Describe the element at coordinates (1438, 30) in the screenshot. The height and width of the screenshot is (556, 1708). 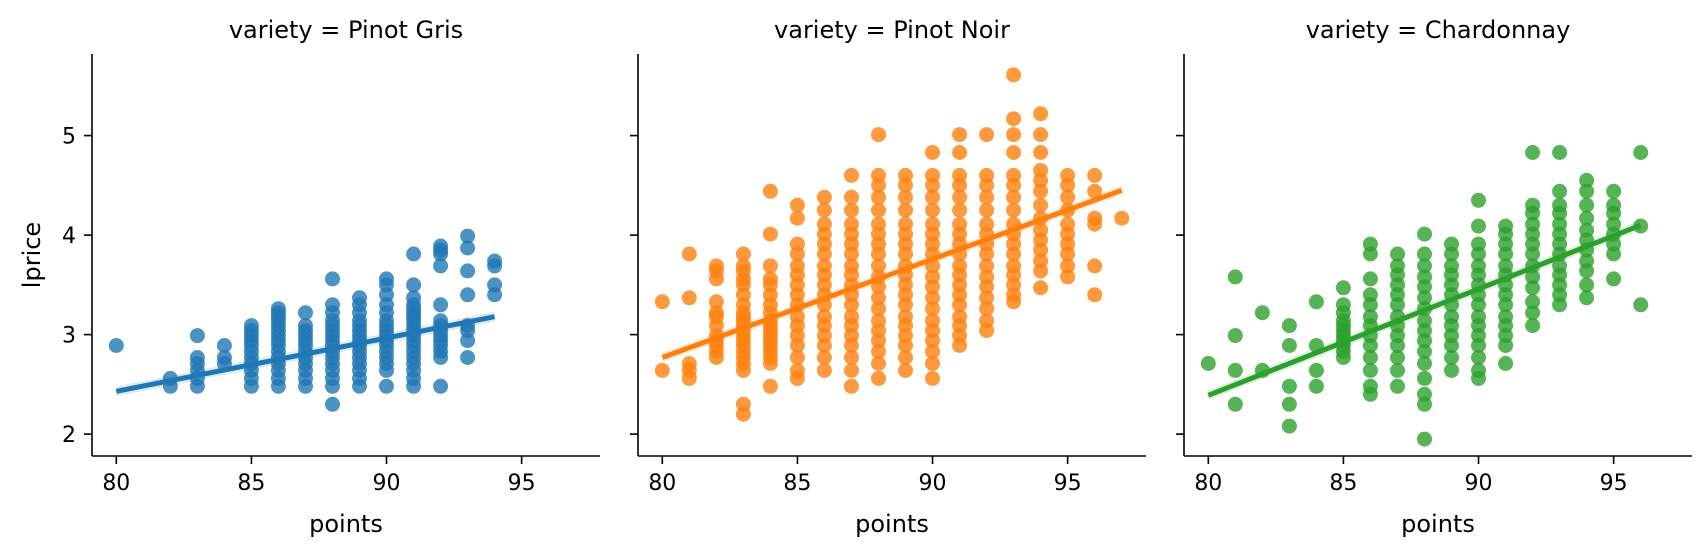
I see `panel-title: variety = Chardonnay` at that location.